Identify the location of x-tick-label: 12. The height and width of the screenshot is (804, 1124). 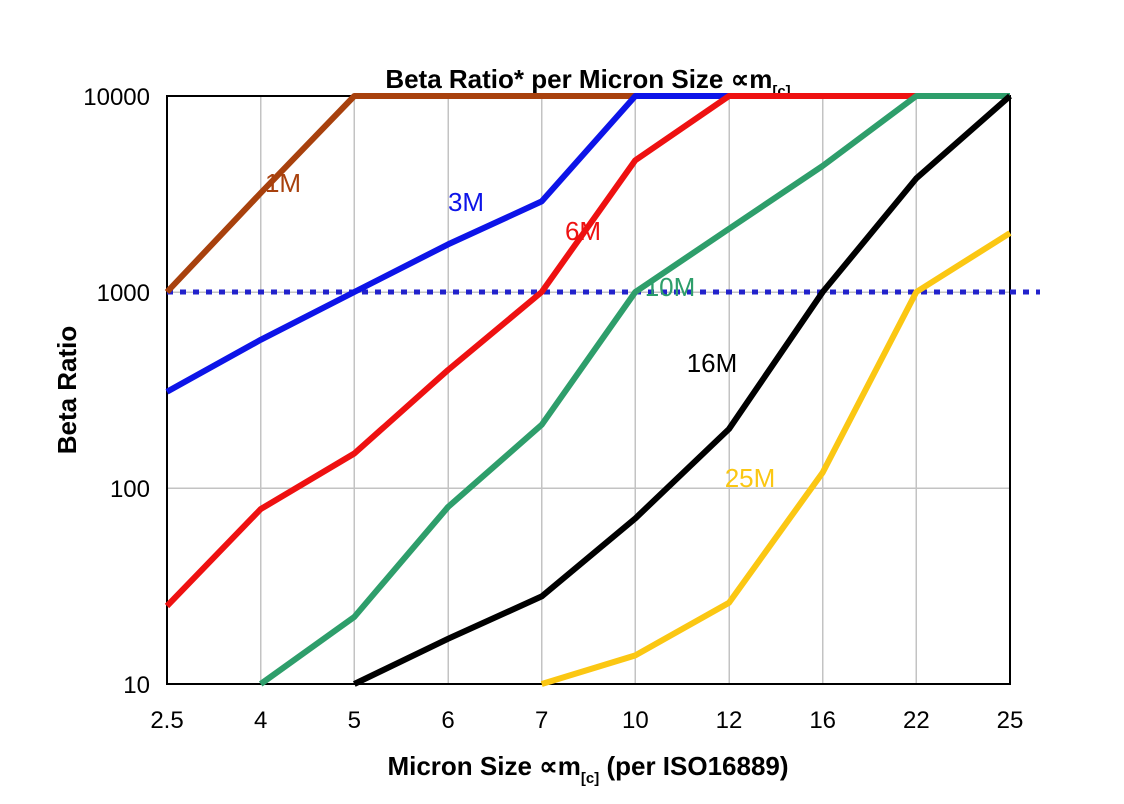
(729, 720).